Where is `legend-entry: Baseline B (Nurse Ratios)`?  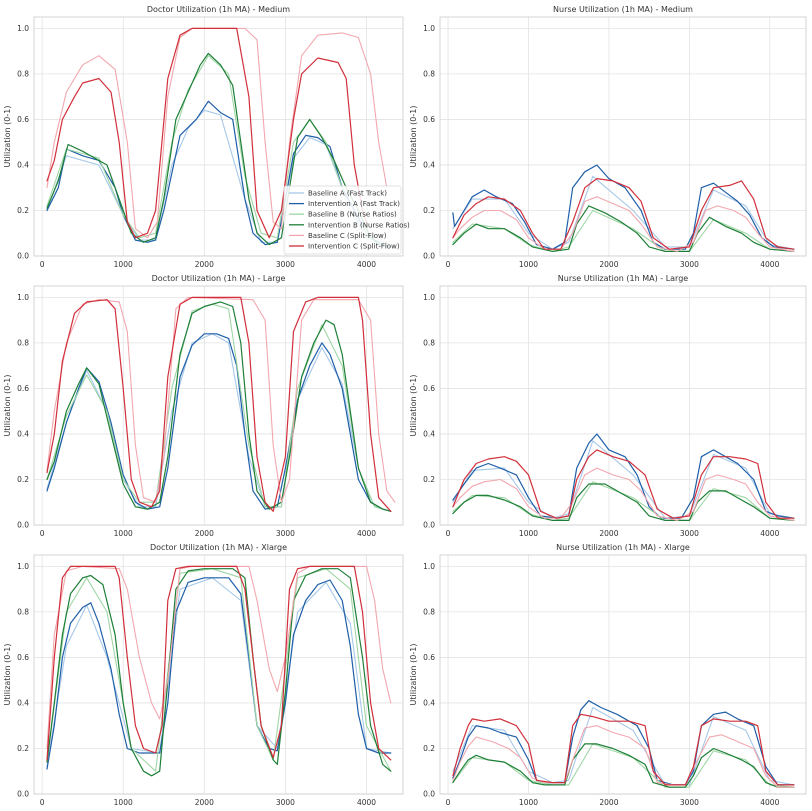
legend-entry: Baseline B (Nurse Ratios) is located at coordinates (352, 215).